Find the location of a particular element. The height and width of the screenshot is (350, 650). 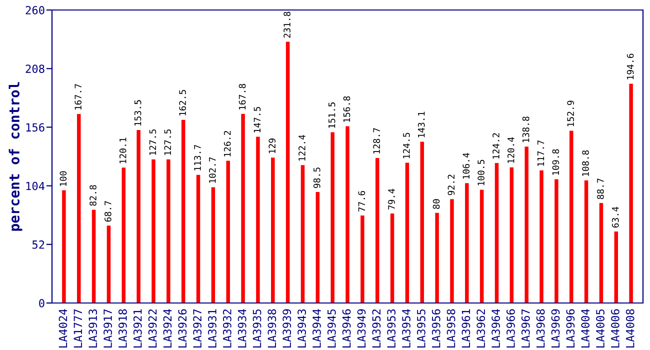

data-label: 162.5 is located at coordinates (182, 103).